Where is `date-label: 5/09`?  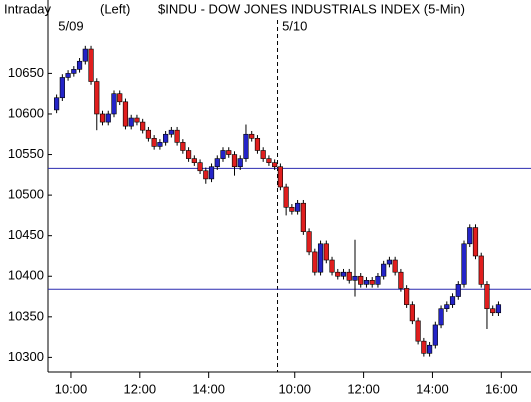
date-label: 5/09 is located at coordinates (70, 25).